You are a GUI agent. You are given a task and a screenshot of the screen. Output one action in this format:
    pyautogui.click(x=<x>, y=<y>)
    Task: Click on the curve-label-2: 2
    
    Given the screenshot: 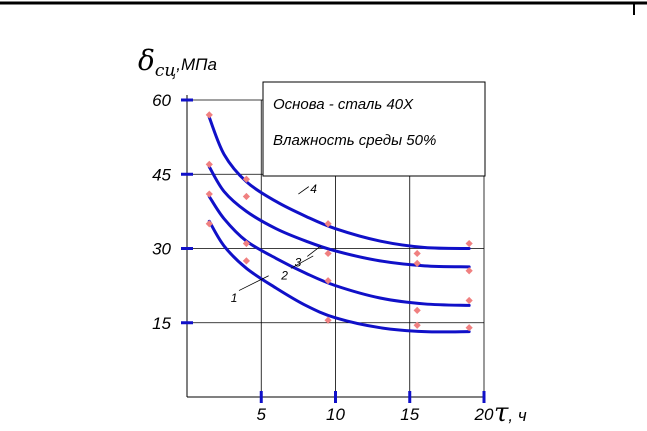 What is the action you would take?
    pyautogui.click(x=284, y=276)
    